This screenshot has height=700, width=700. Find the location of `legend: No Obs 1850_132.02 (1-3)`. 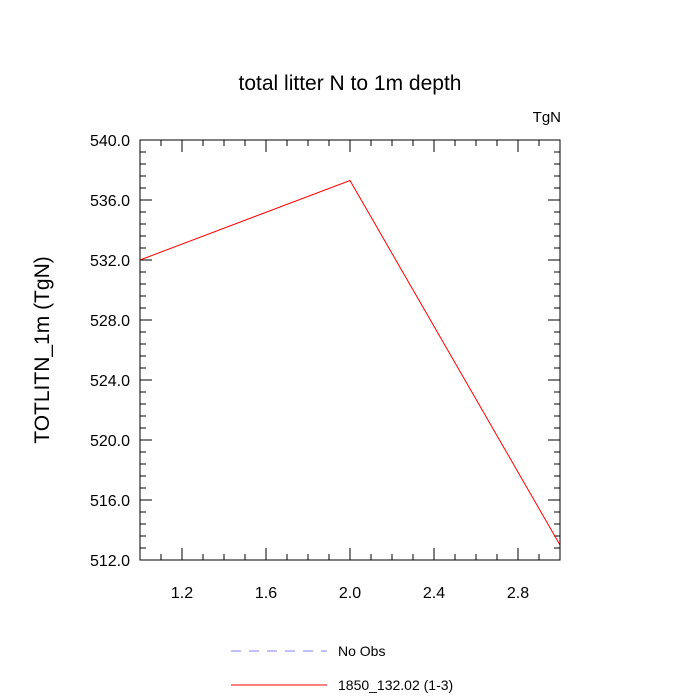

legend: No Obs 1850_132.02 (1-3) is located at coordinates (342, 668).